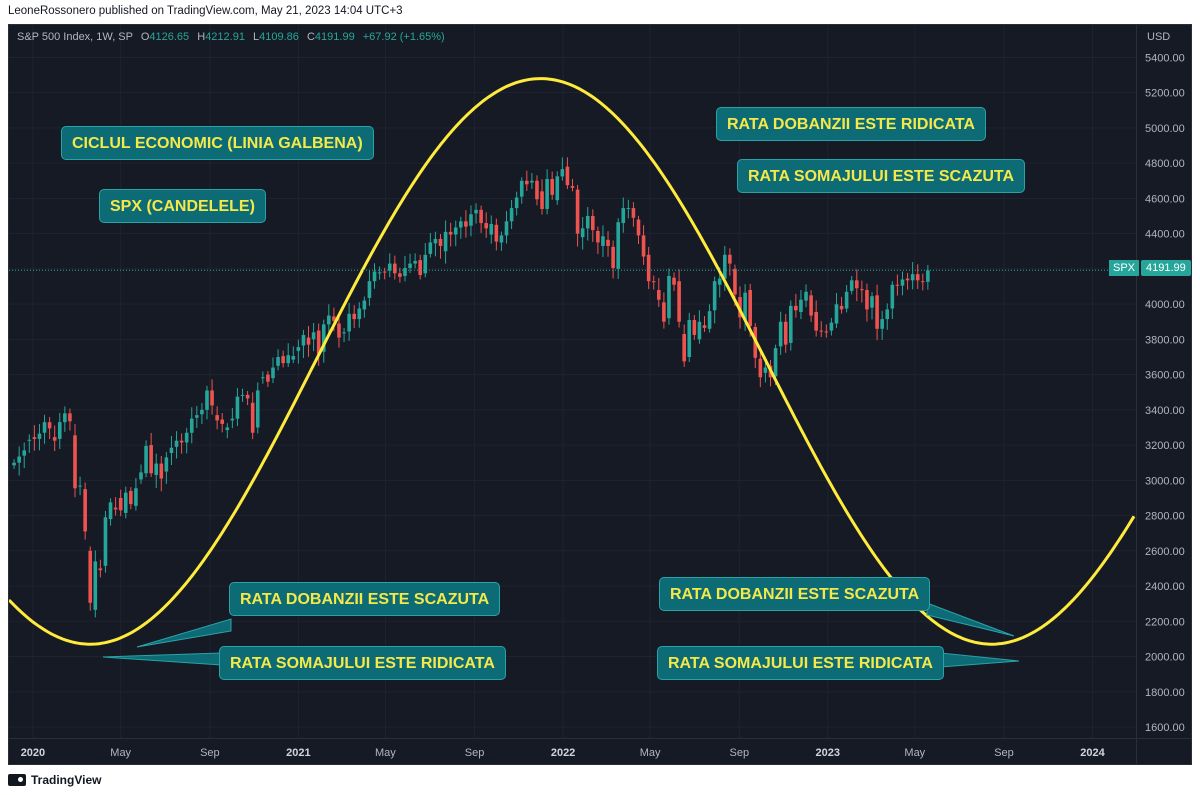 This screenshot has height=795, width=1200. I want to click on y-tick-label: 2000.00, so click(1165, 658).